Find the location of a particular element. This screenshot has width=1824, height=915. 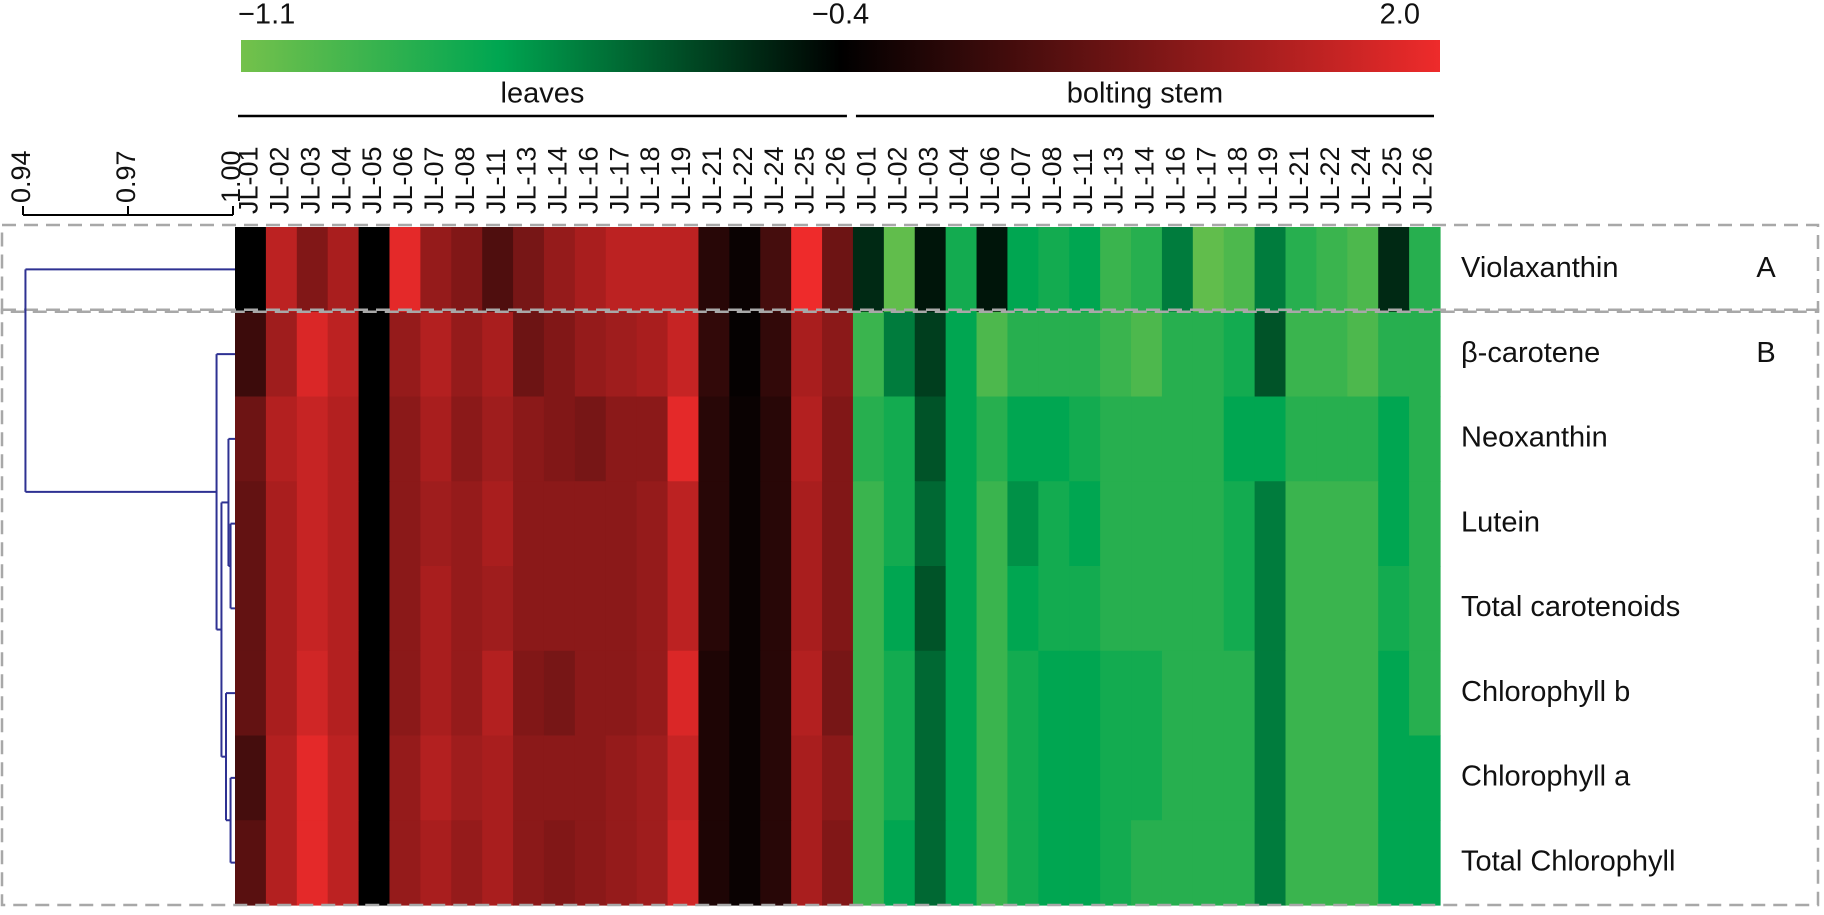

column-label: JL-02 is located at coordinates (897, 180).